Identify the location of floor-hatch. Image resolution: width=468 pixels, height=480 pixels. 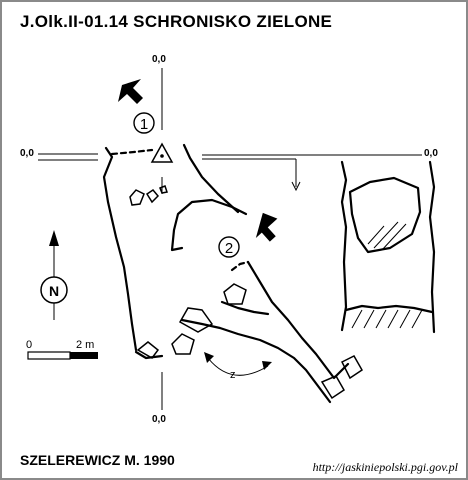
(387, 319).